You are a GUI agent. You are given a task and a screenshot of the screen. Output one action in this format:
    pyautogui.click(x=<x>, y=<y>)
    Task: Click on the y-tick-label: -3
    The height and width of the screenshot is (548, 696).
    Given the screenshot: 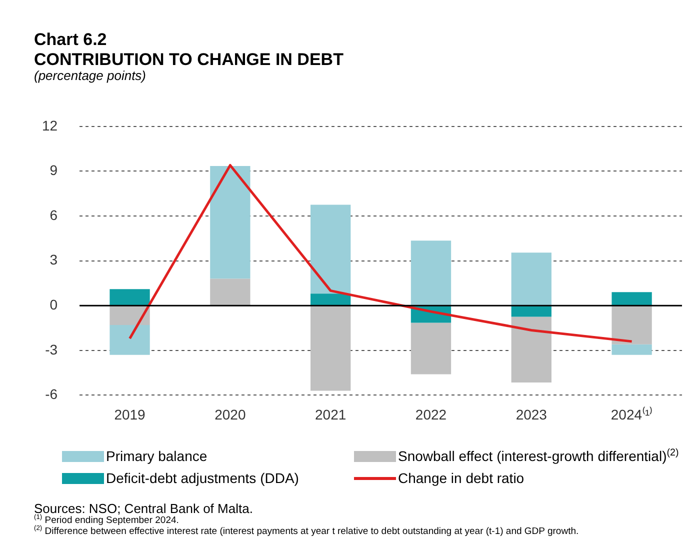 What is the action you would take?
    pyautogui.click(x=51, y=349)
    